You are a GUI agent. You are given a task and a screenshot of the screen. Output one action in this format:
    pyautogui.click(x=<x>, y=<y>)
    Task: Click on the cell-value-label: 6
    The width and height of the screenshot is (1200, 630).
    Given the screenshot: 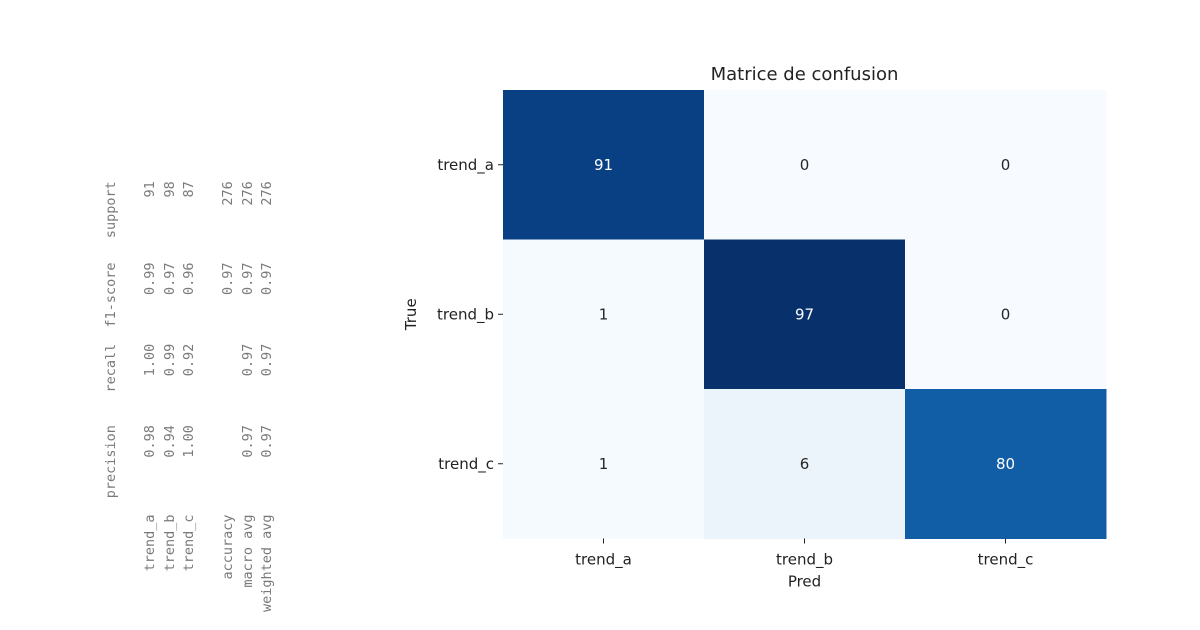 What is the action you would take?
    pyautogui.click(x=805, y=464)
    